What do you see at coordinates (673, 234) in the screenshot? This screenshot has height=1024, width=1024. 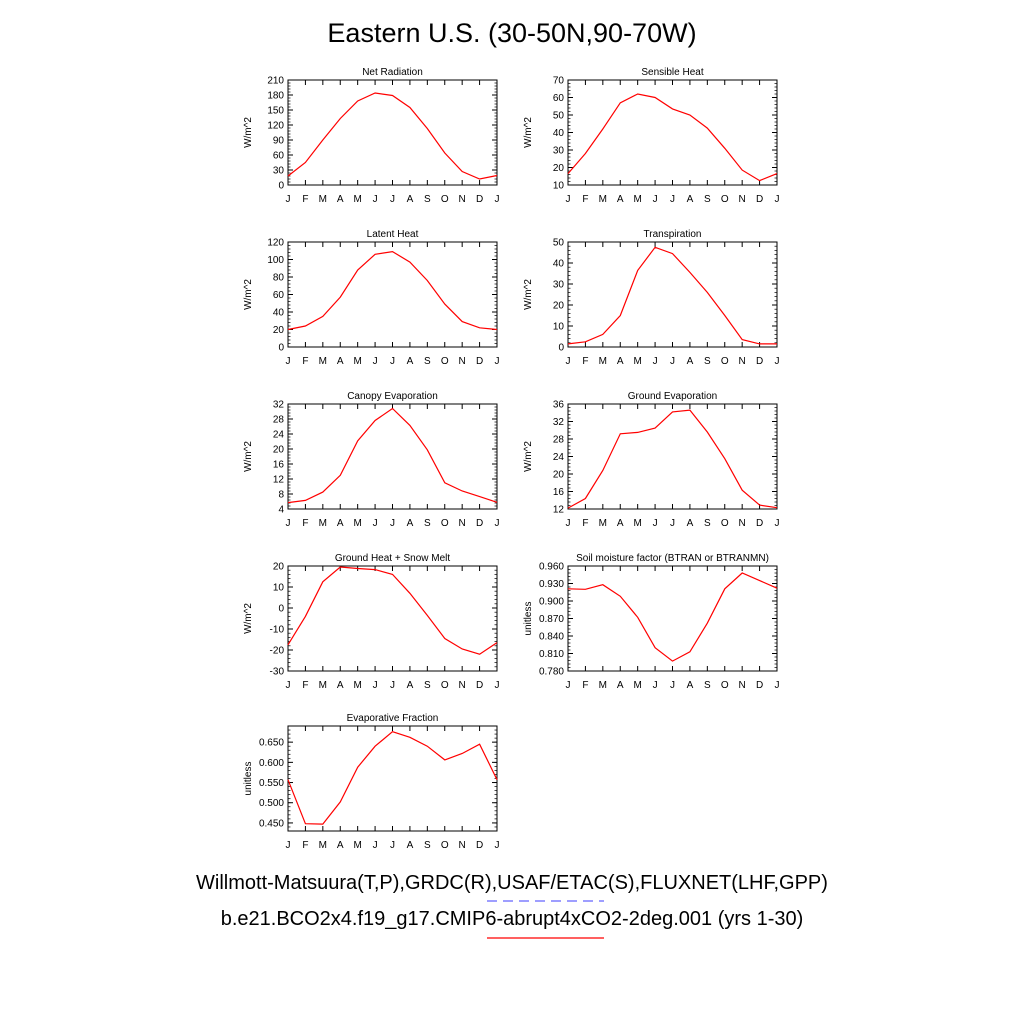 I see `panel-title: Transpiration` at bounding box center [673, 234].